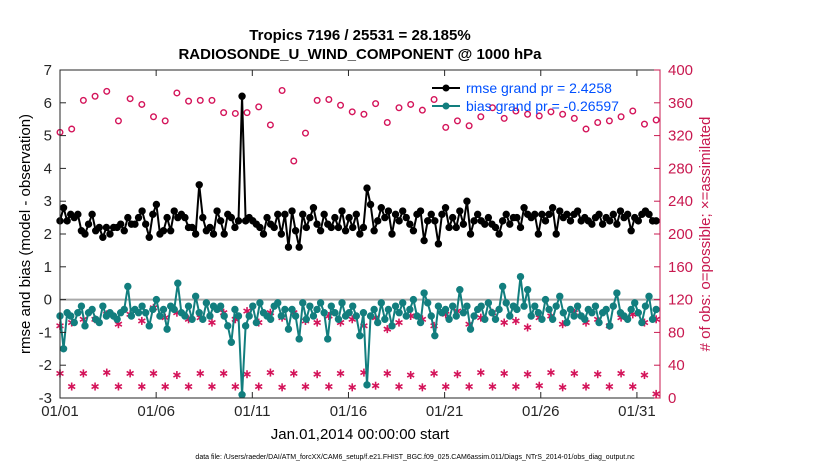  I want to click on y-tick-label-left: 3, so click(48, 201).